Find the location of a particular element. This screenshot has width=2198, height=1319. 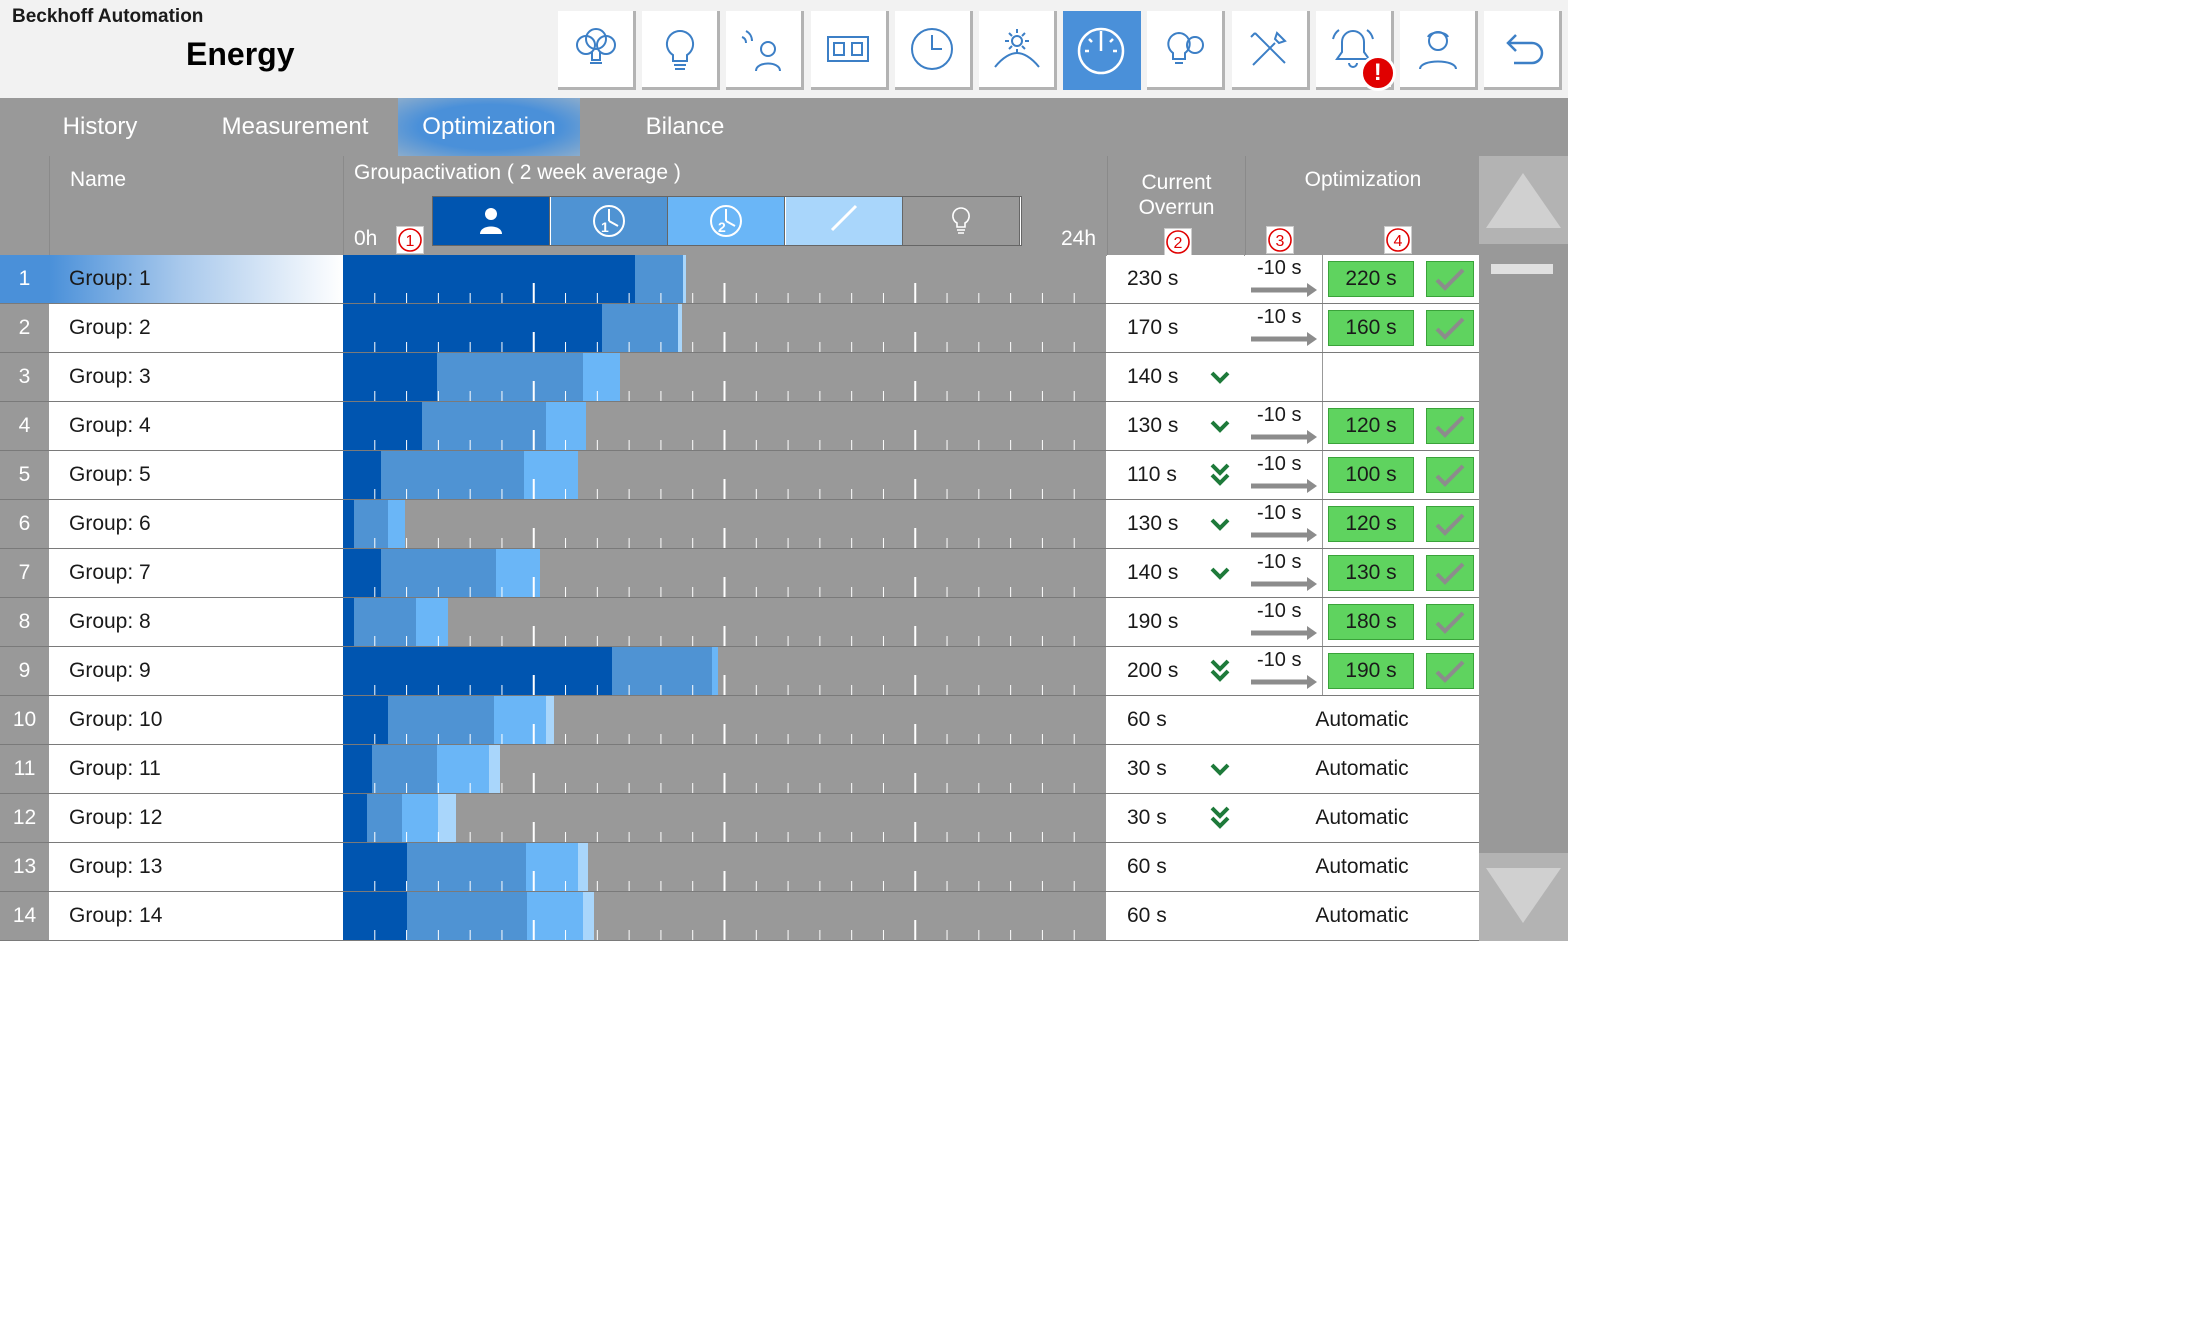

bulb-group-button is located at coordinates (597, 50).